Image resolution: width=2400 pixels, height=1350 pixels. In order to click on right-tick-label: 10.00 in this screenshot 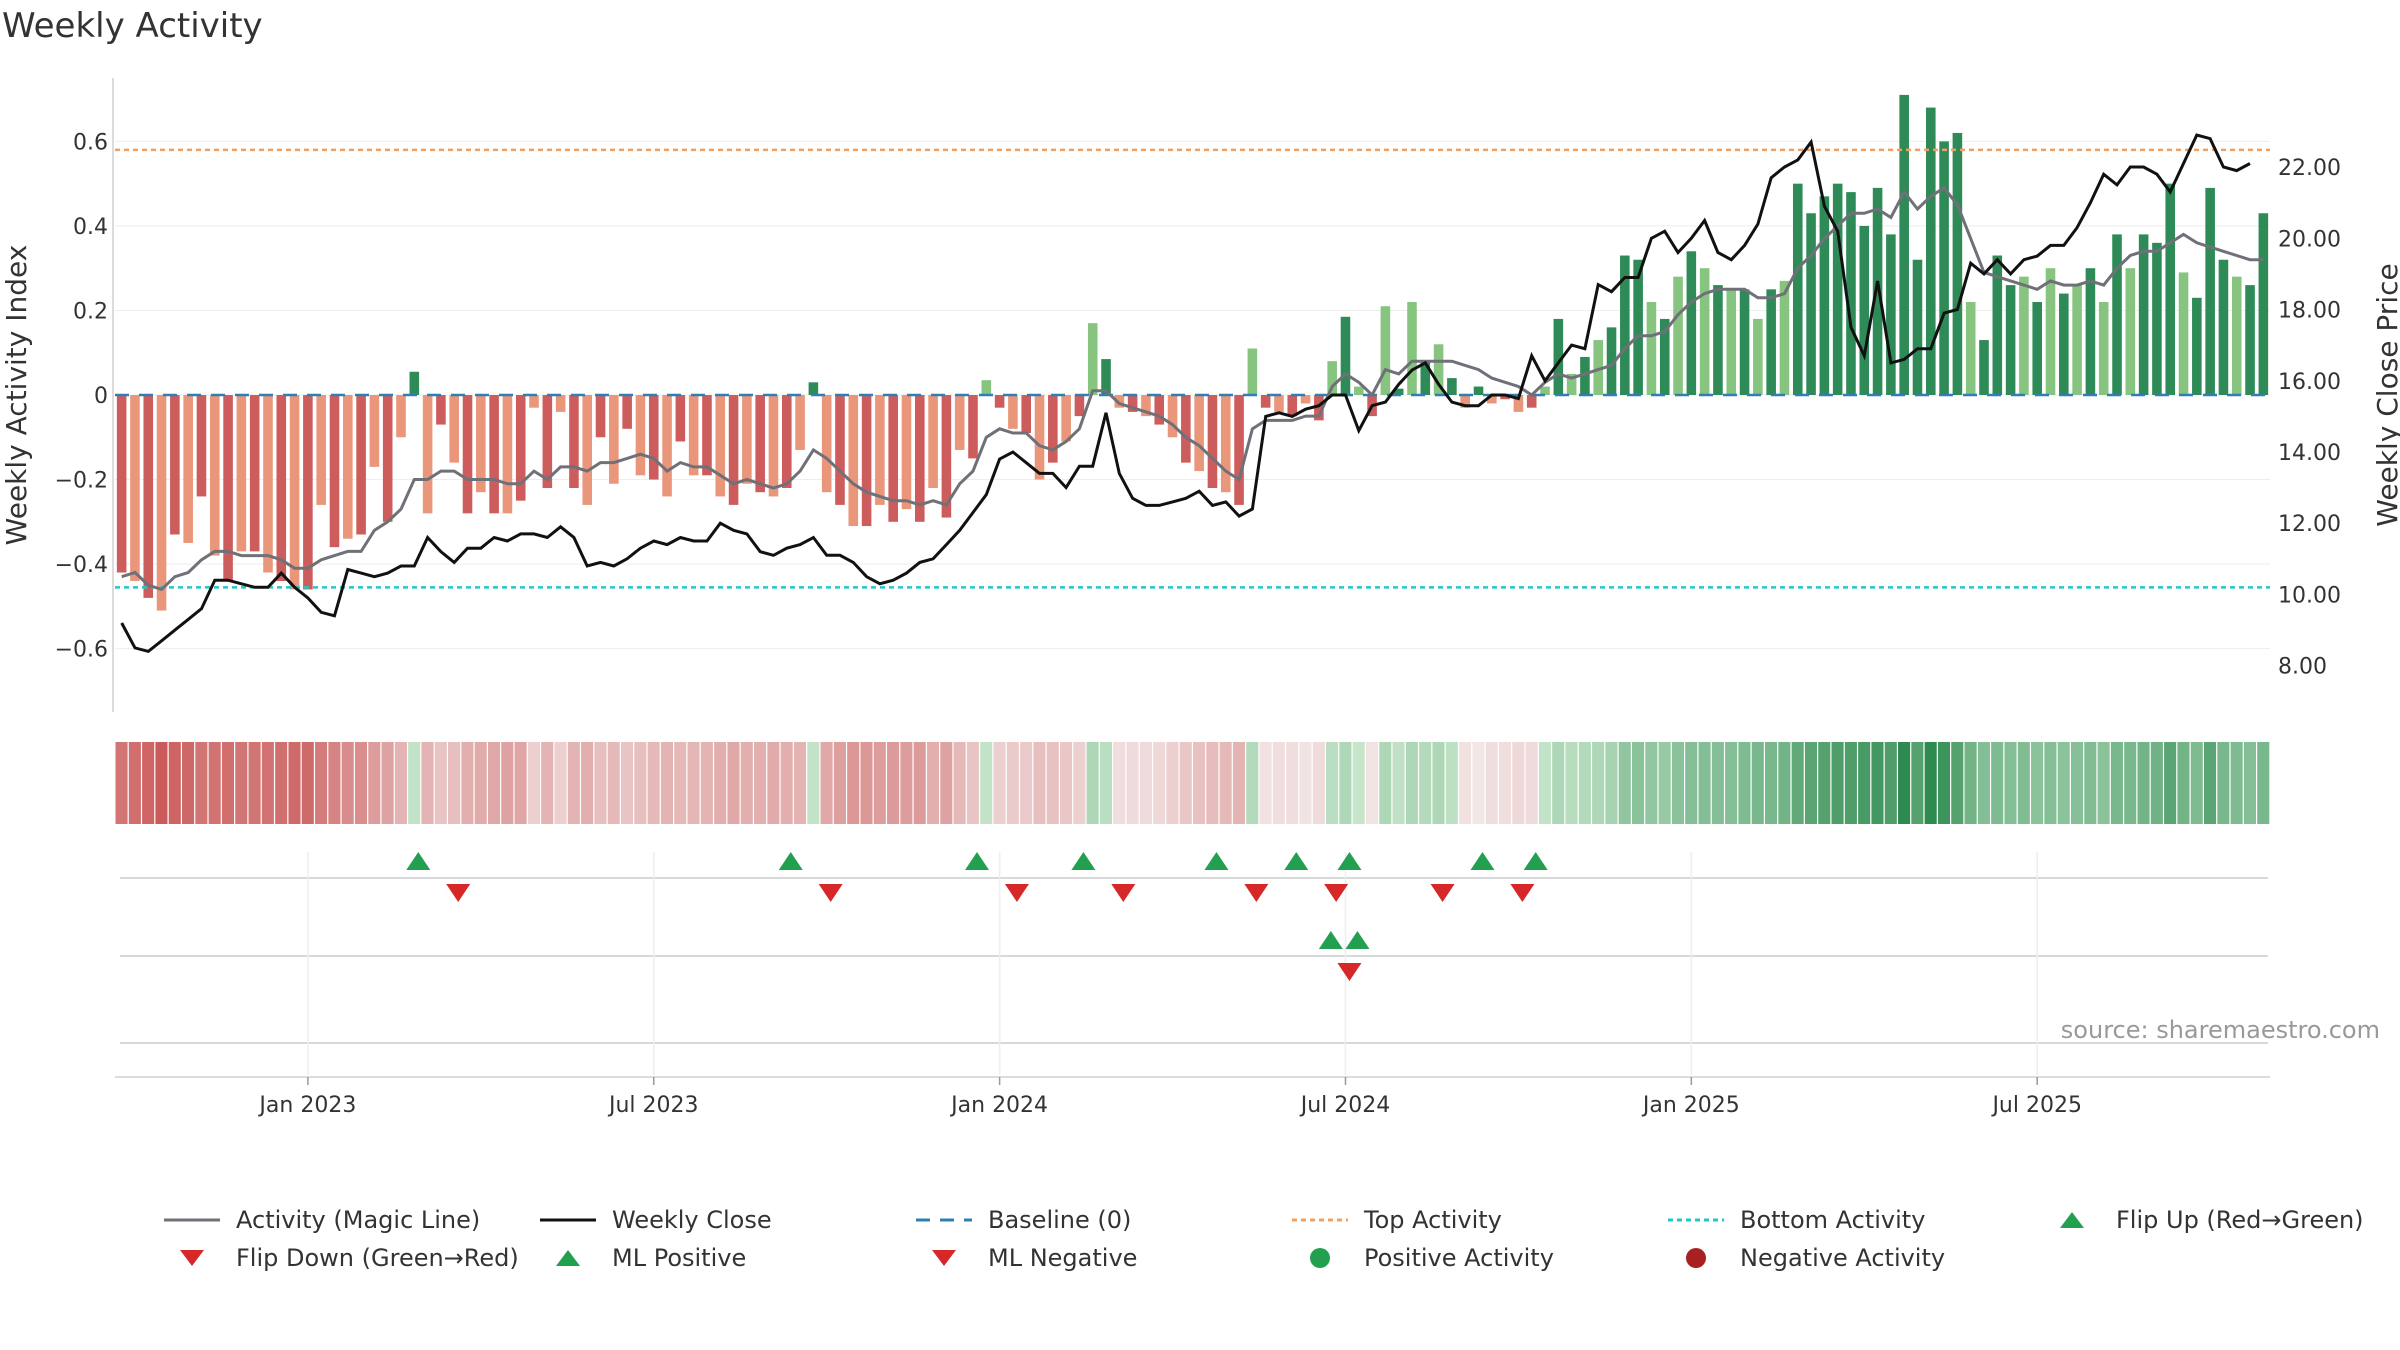, I will do `click(2309, 595)`.